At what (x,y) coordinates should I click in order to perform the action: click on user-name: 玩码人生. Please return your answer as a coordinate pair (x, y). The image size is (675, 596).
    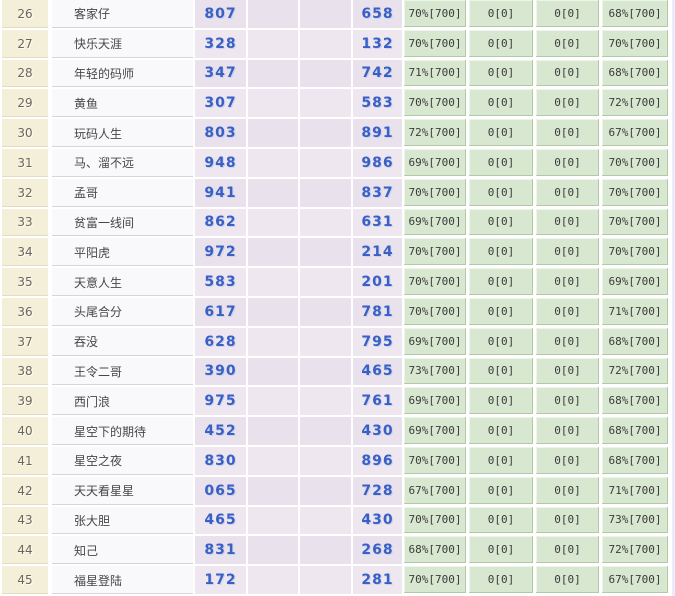
    Looking at the image, I should click on (123, 134).